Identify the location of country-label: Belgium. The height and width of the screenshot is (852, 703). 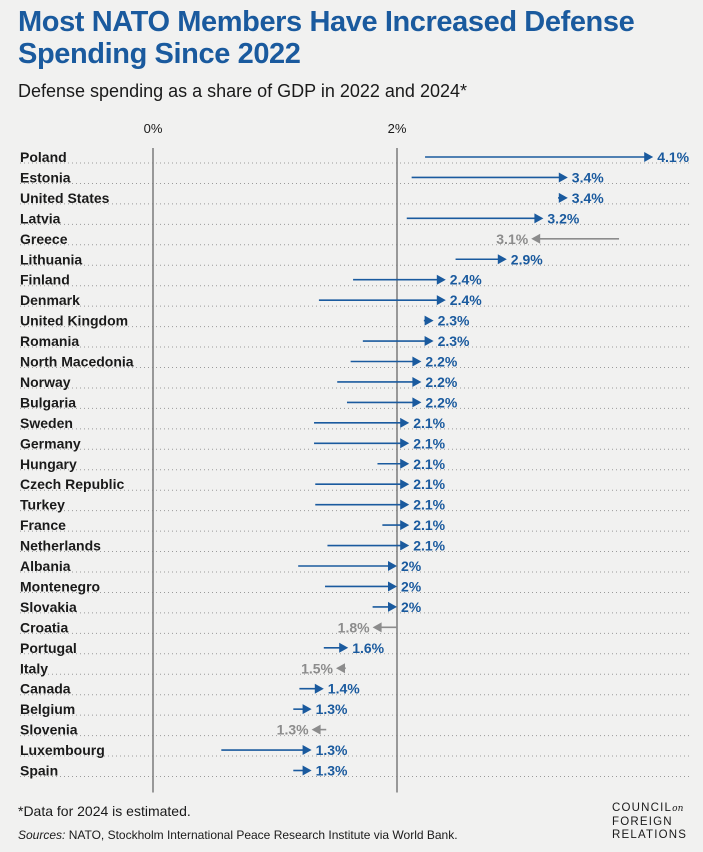
(47, 709).